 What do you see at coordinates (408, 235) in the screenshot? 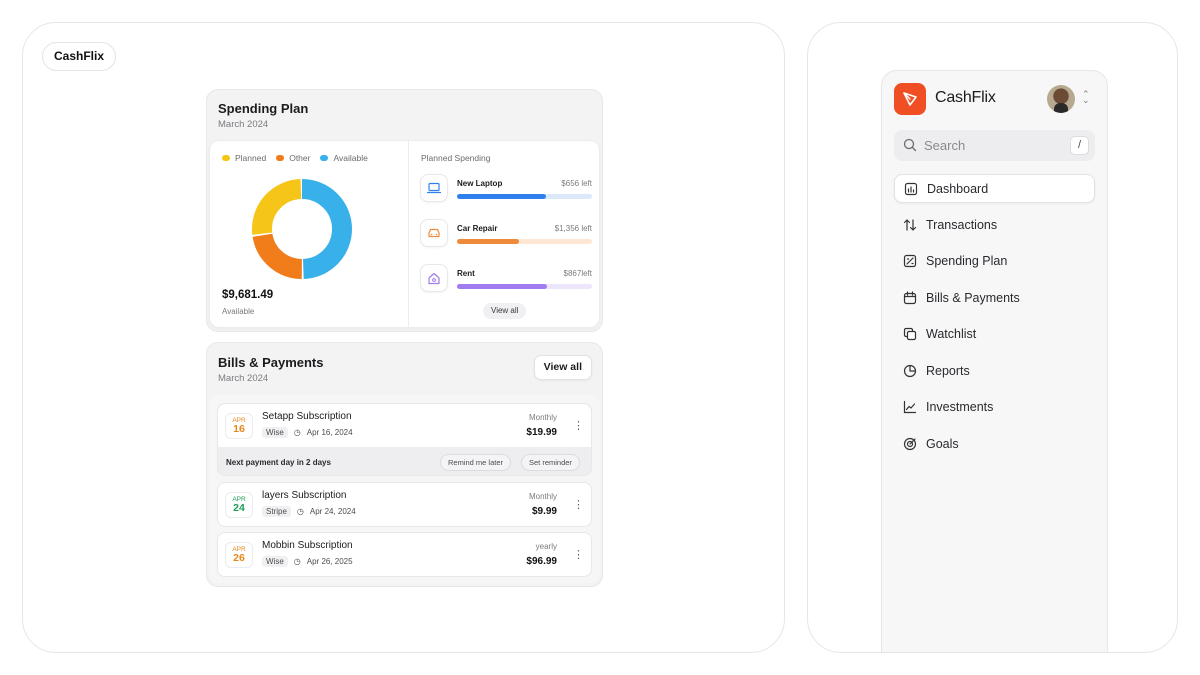
I see `divider` at bounding box center [408, 235].